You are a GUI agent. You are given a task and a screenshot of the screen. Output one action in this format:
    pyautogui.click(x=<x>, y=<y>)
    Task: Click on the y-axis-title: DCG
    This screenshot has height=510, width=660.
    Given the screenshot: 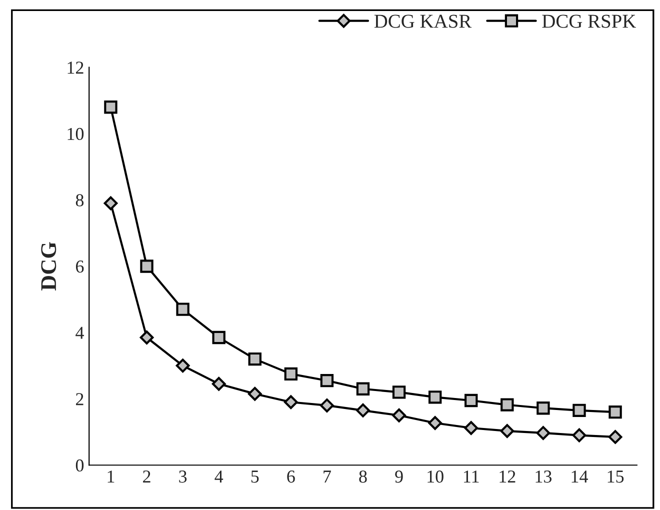 What is the action you would take?
    pyautogui.click(x=48, y=266)
    